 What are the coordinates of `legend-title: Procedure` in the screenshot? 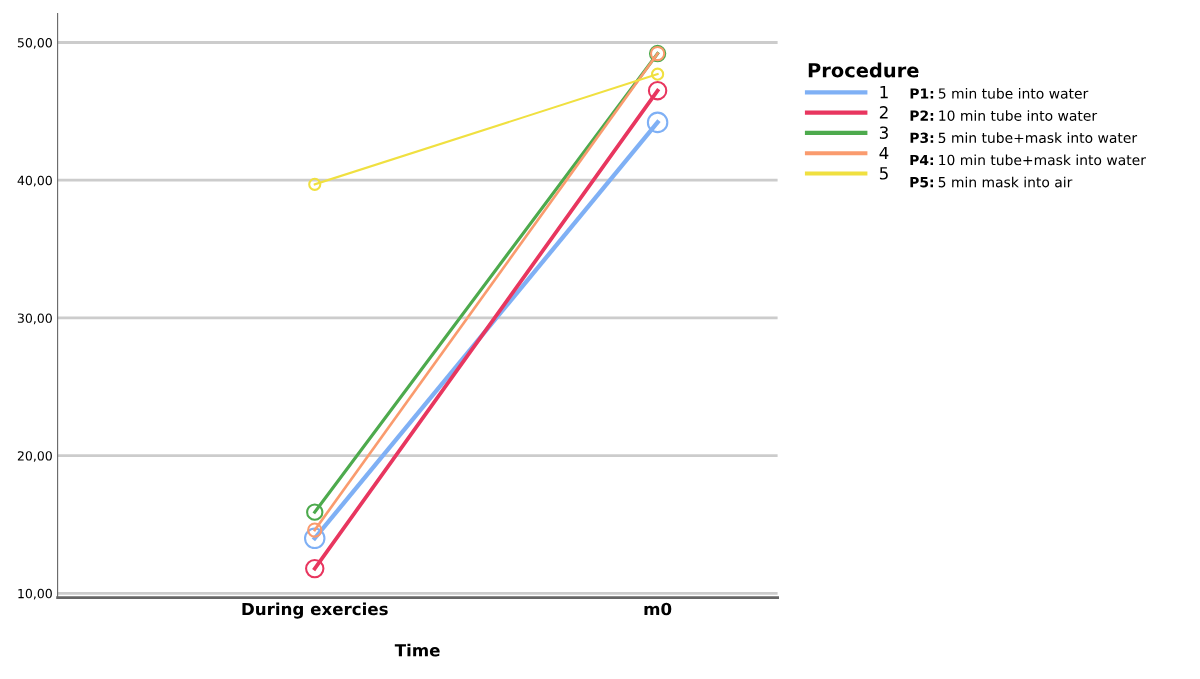 It's located at (863, 70).